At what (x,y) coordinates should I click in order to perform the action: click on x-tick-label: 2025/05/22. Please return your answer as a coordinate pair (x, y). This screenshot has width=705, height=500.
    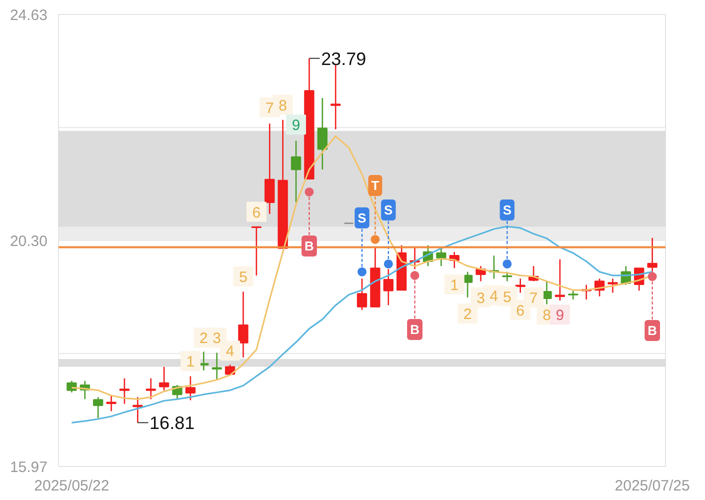
    Looking at the image, I should click on (72, 486).